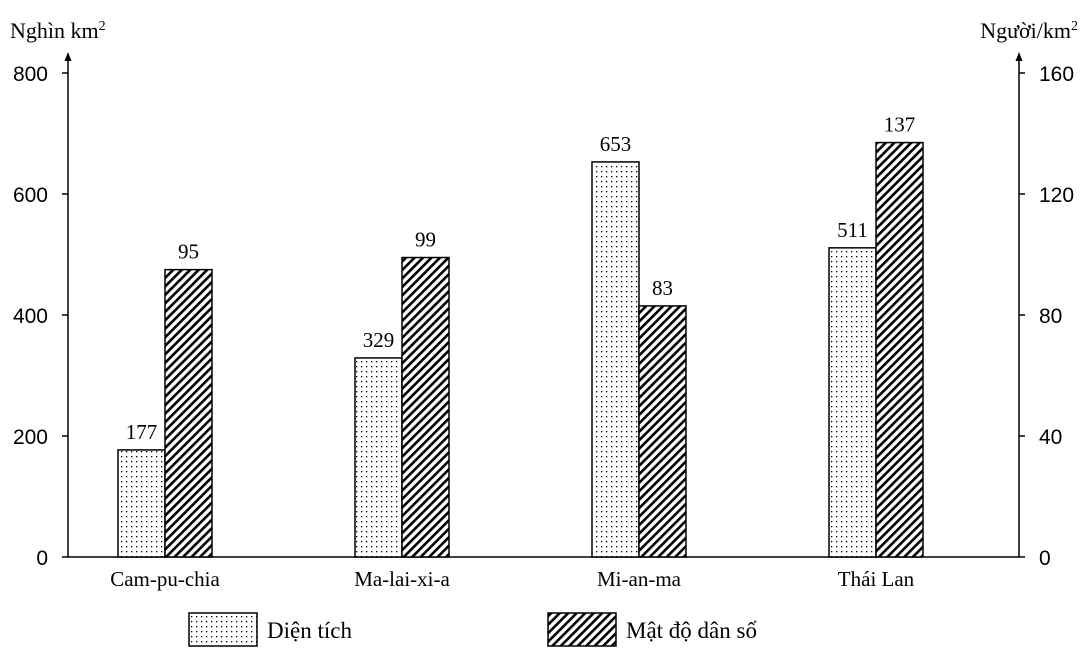 The image size is (1089, 662). I want to click on right-tick-label: 160, so click(1056, 74).